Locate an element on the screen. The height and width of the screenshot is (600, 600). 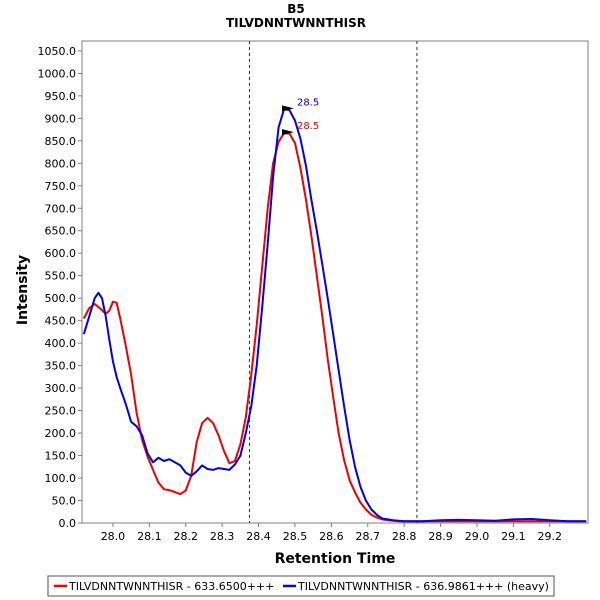
x-tick-label: 28.5 is located at coordinates (295, 536).